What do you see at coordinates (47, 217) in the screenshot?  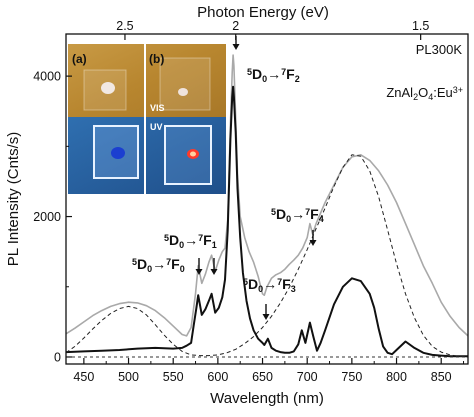 I see `y-tick-label: 2000` at bounding box center [47, 217].